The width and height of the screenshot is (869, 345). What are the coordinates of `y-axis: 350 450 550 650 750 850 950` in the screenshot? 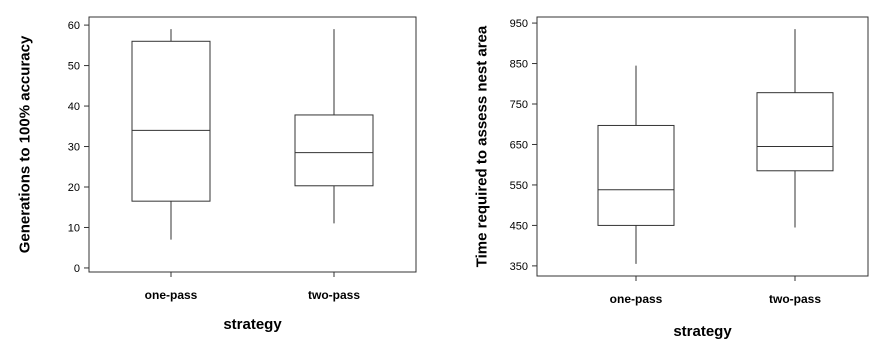 It's located at (523, 145).